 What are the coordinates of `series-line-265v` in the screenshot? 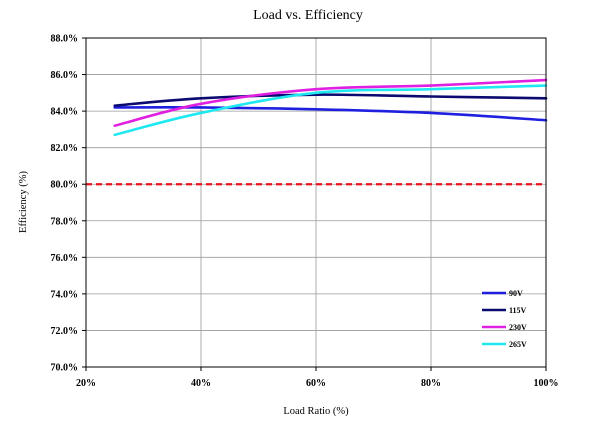 It's located at (330, 110).